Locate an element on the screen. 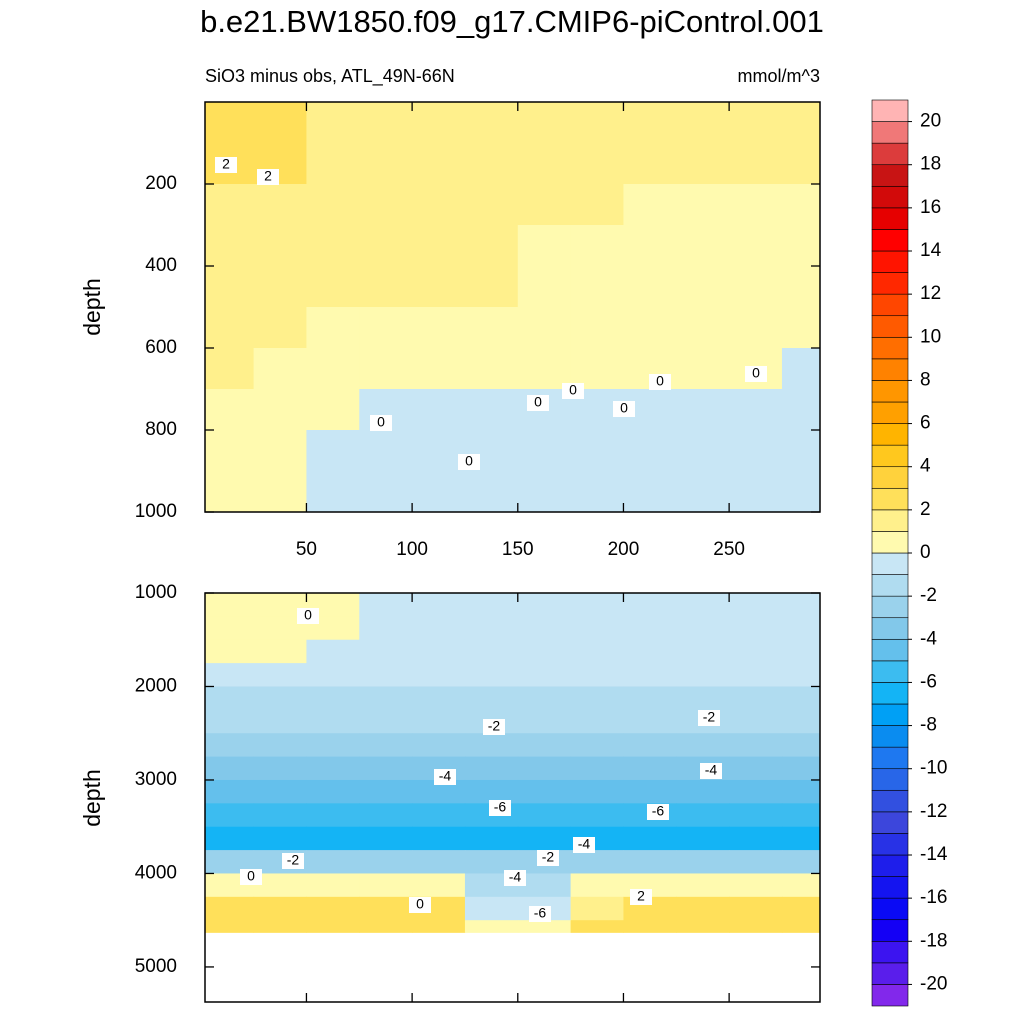  chart-title: b.e21.BW1850.f09_g17.CMIP6-piControl.001 is located at coordinates (512, 21).